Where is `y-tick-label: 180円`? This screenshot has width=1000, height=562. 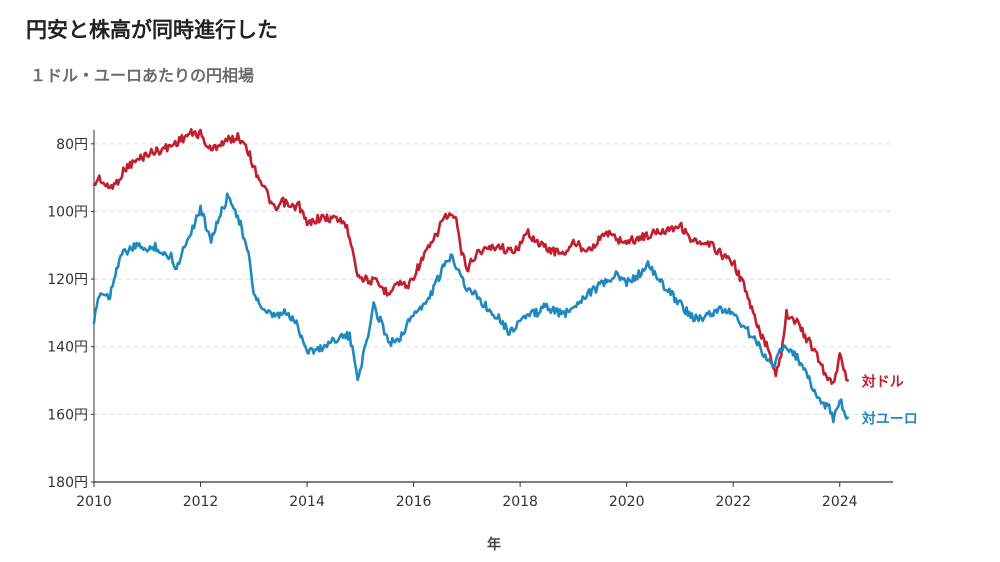
y-tick-label: 180円 is located at coordinates (67, 483).